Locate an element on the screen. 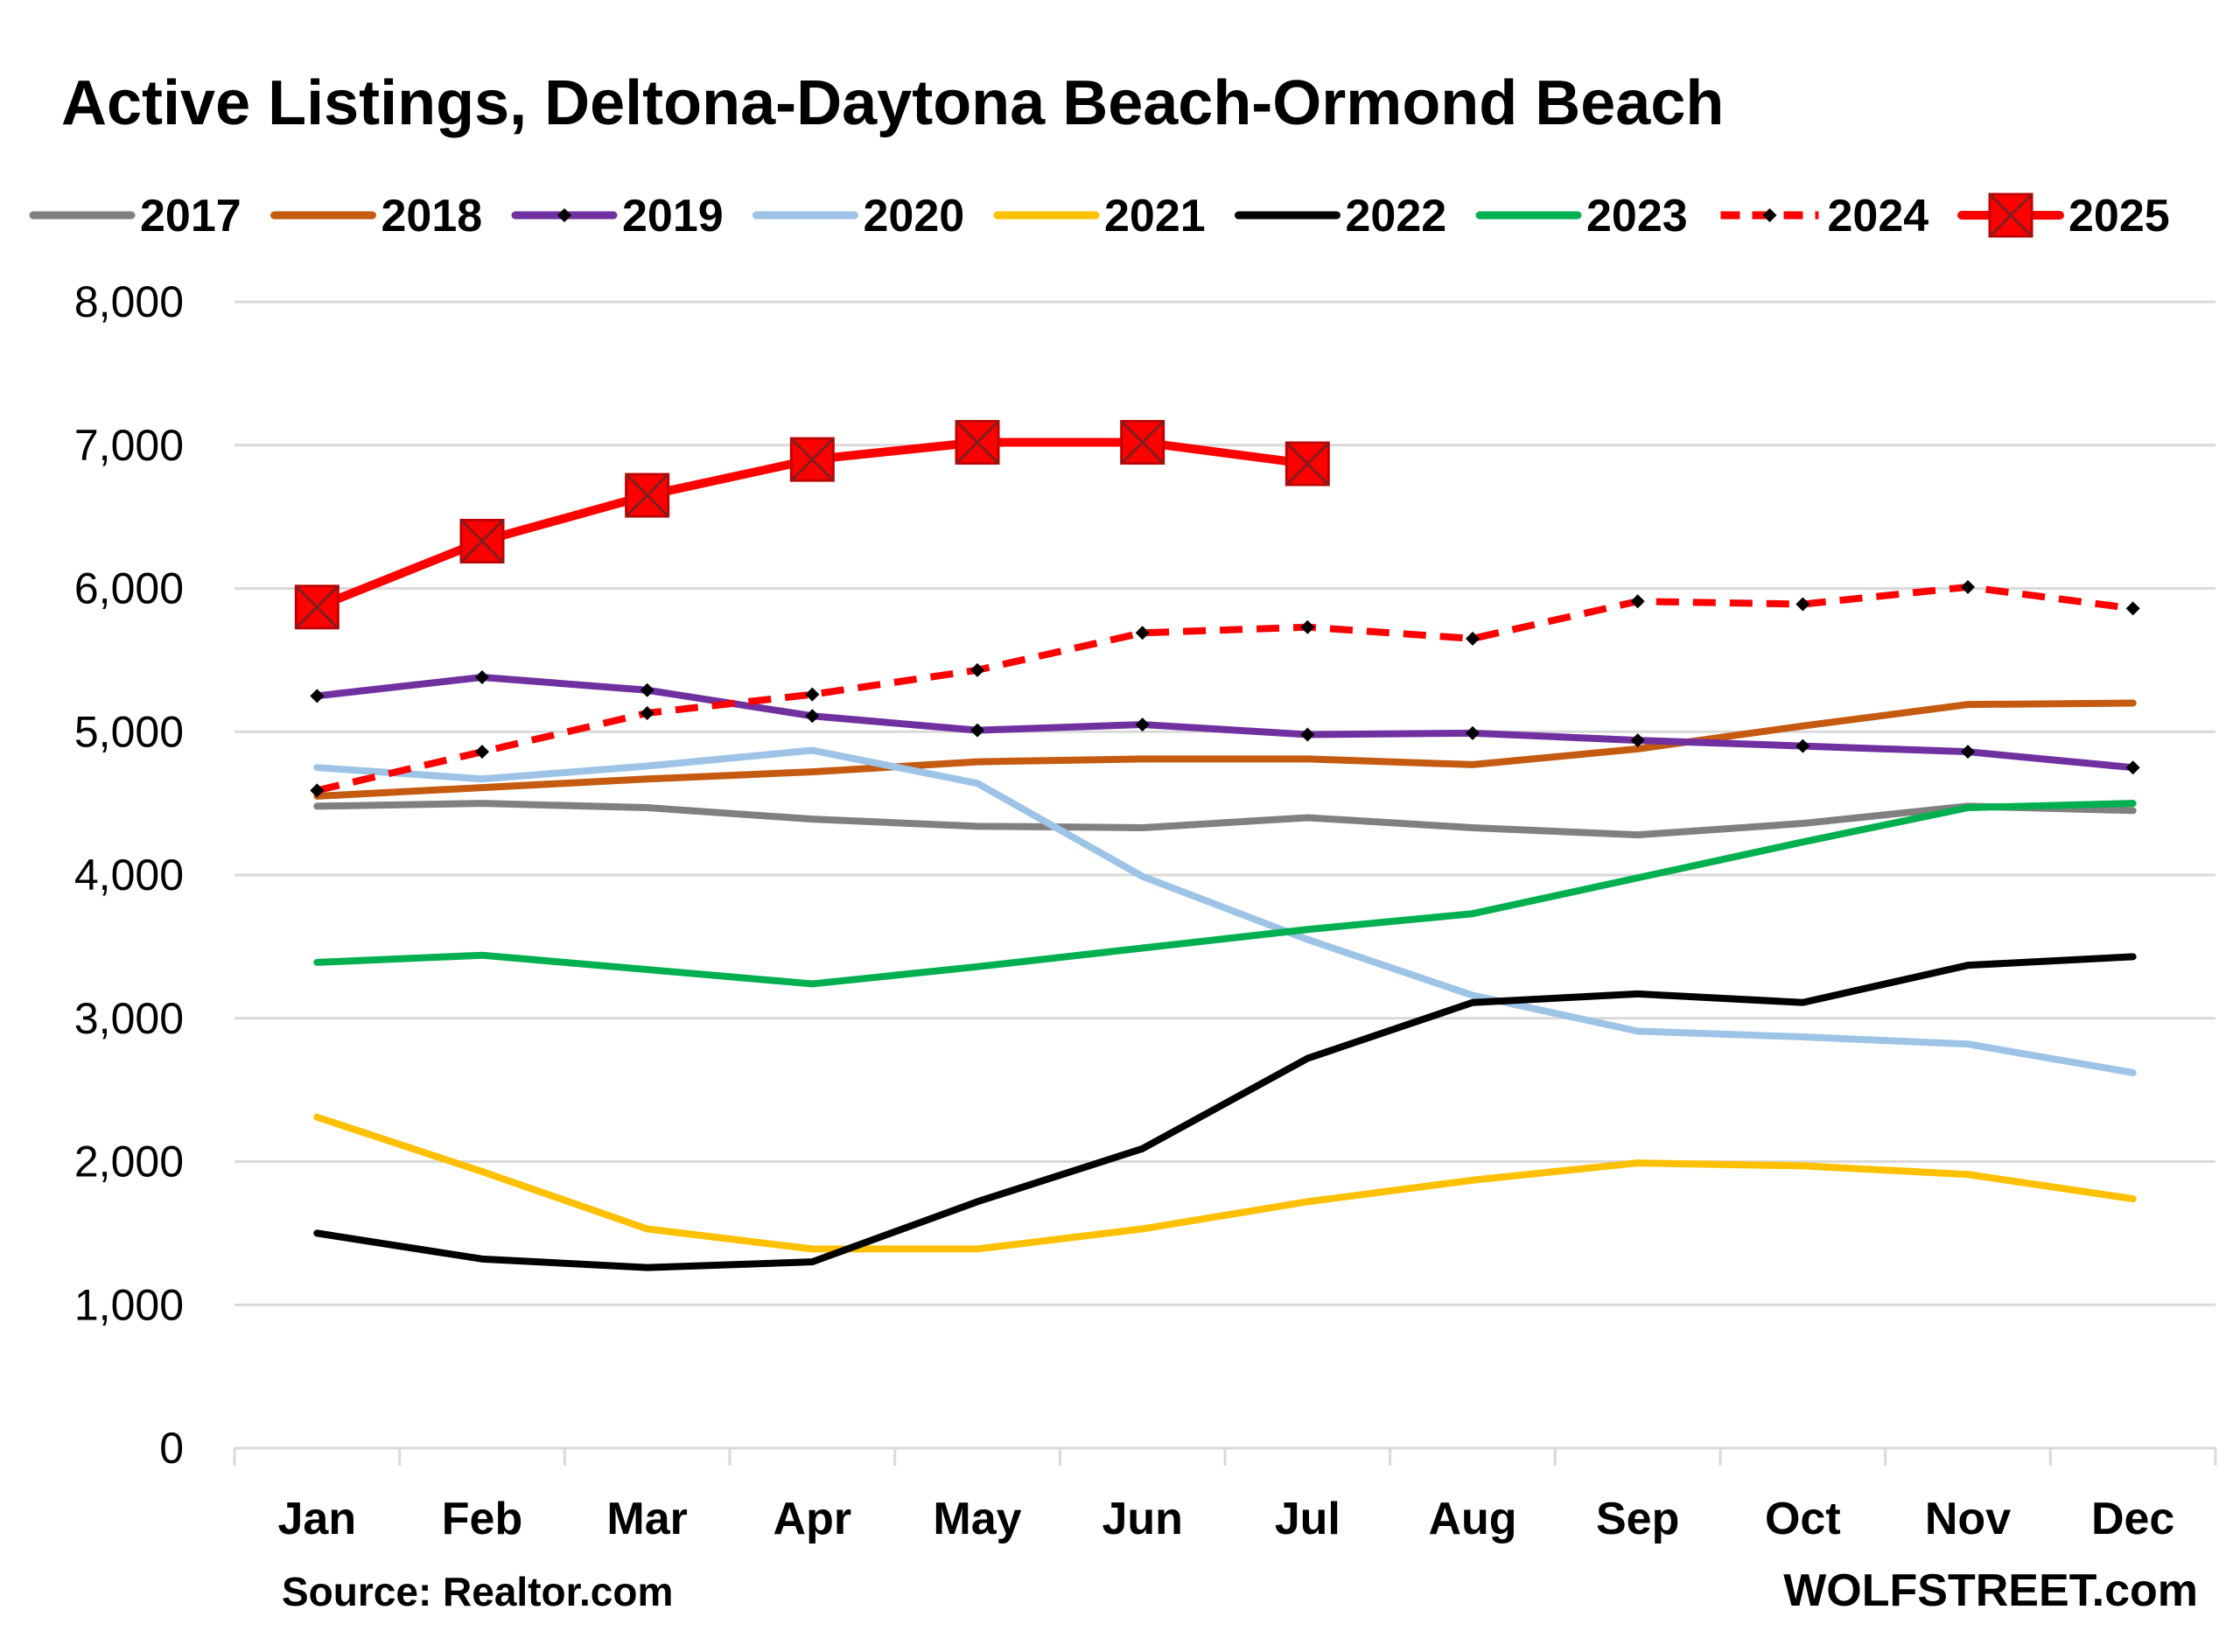  series-2023 is located at coordinates (1225, 894).